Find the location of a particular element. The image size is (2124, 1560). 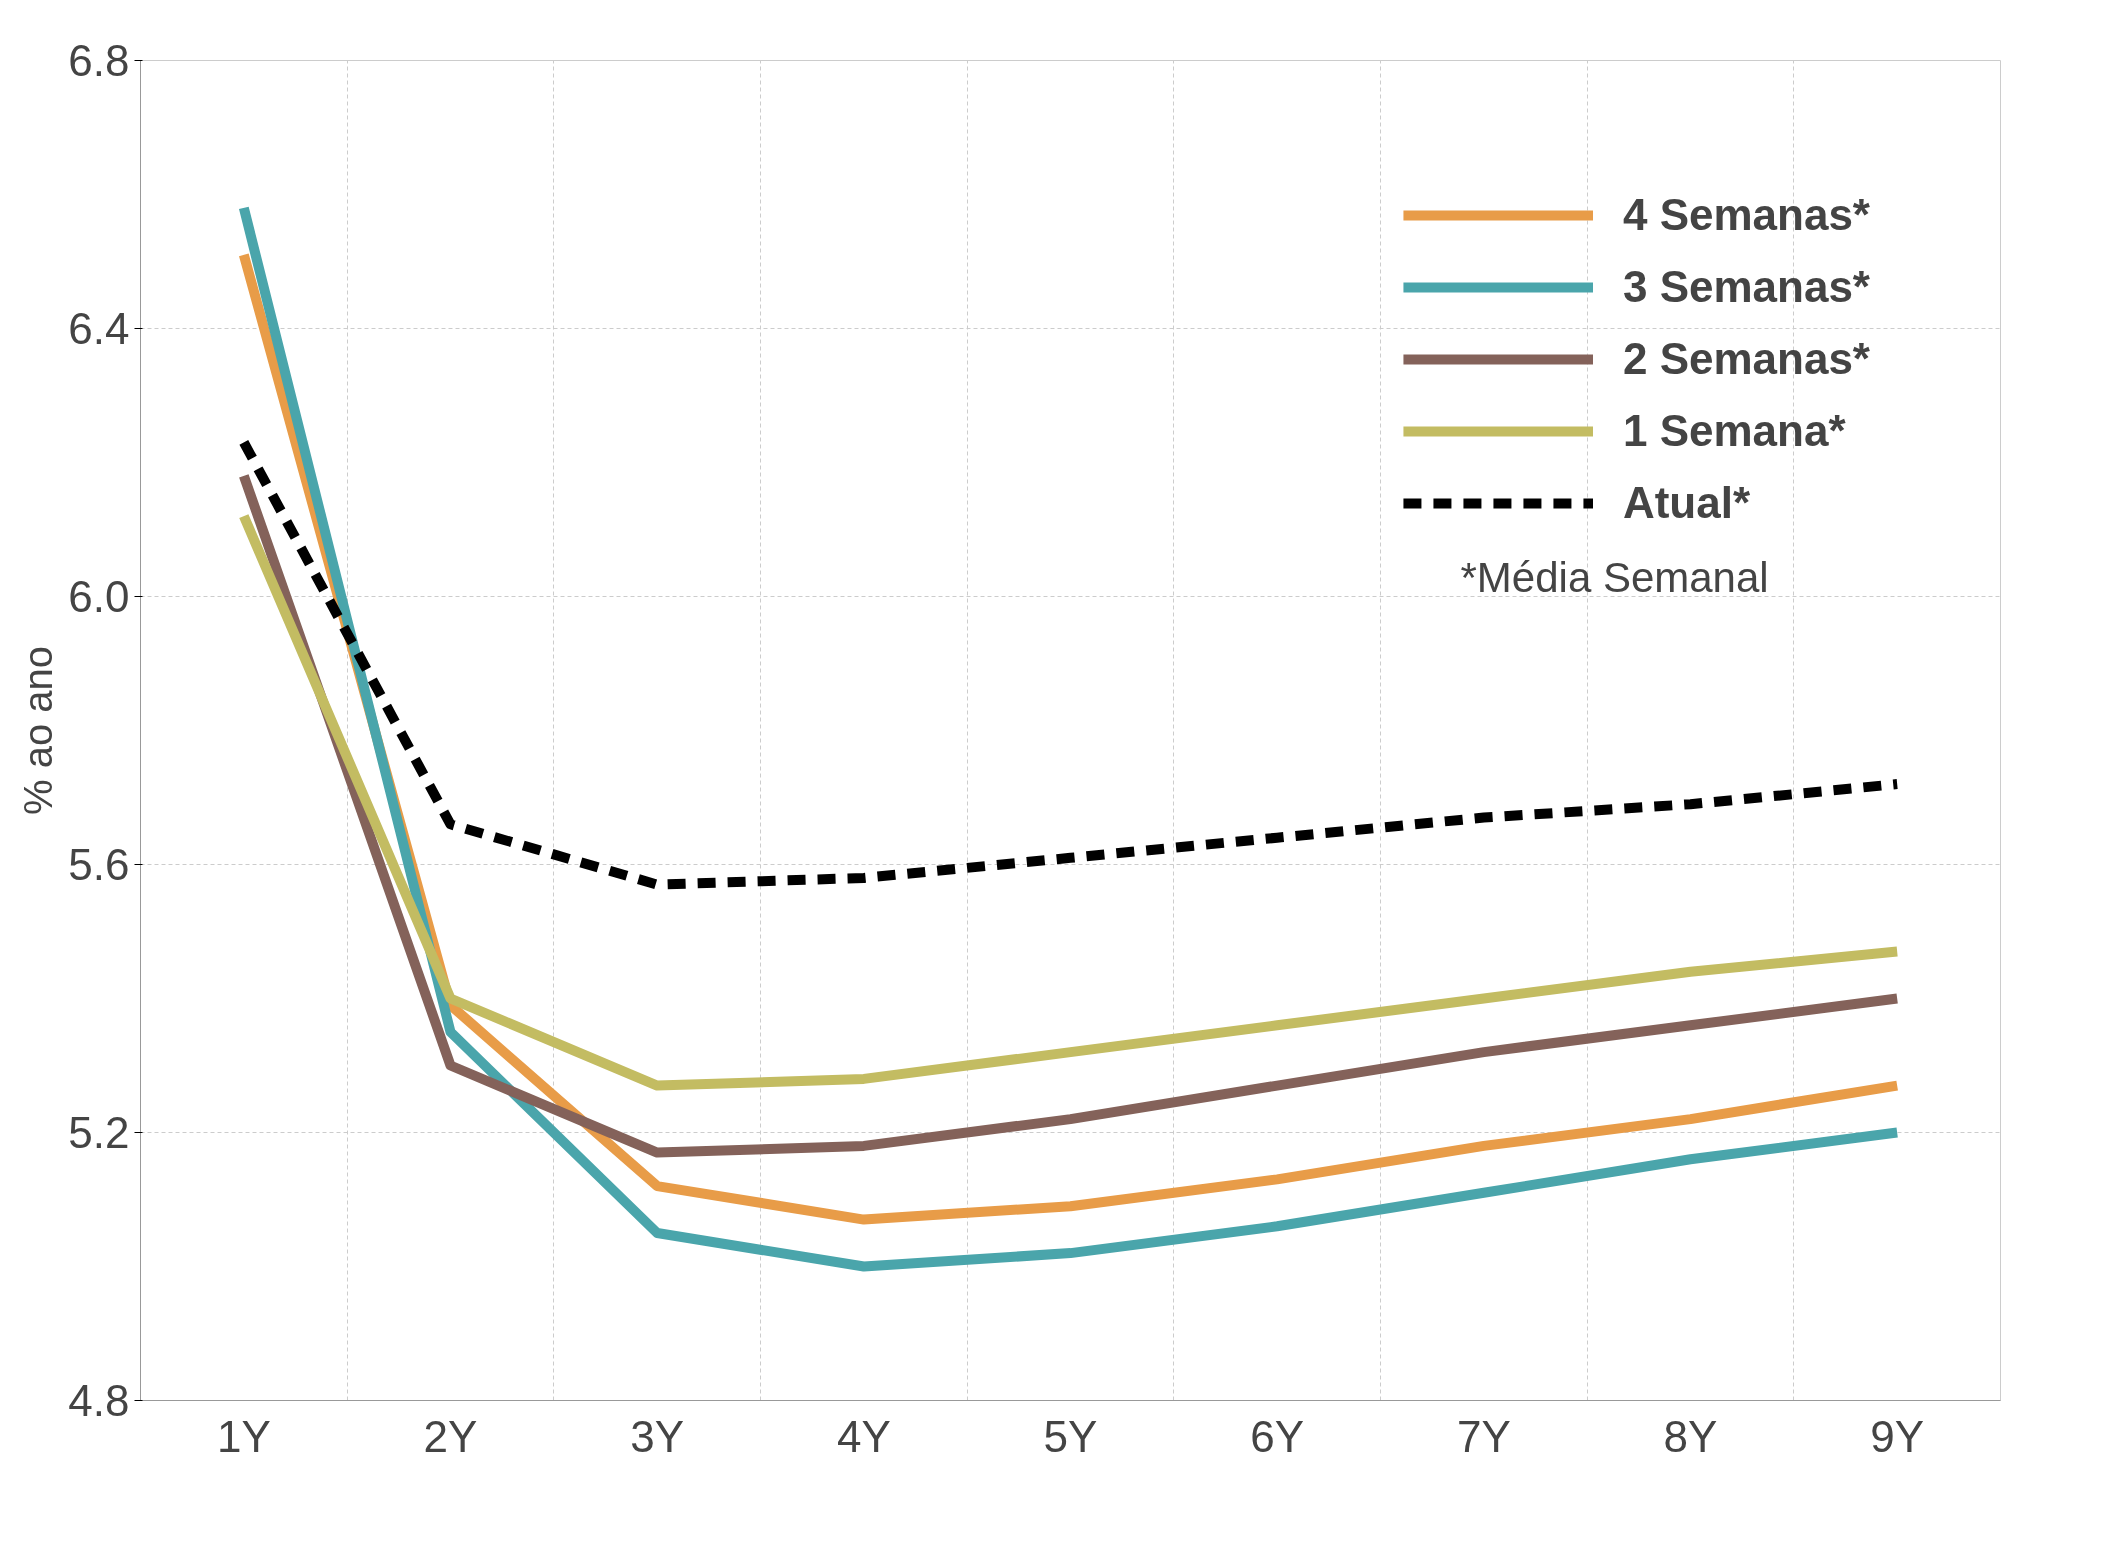

x-tick-label: 9Y is located at coordinates (1897, 1436).